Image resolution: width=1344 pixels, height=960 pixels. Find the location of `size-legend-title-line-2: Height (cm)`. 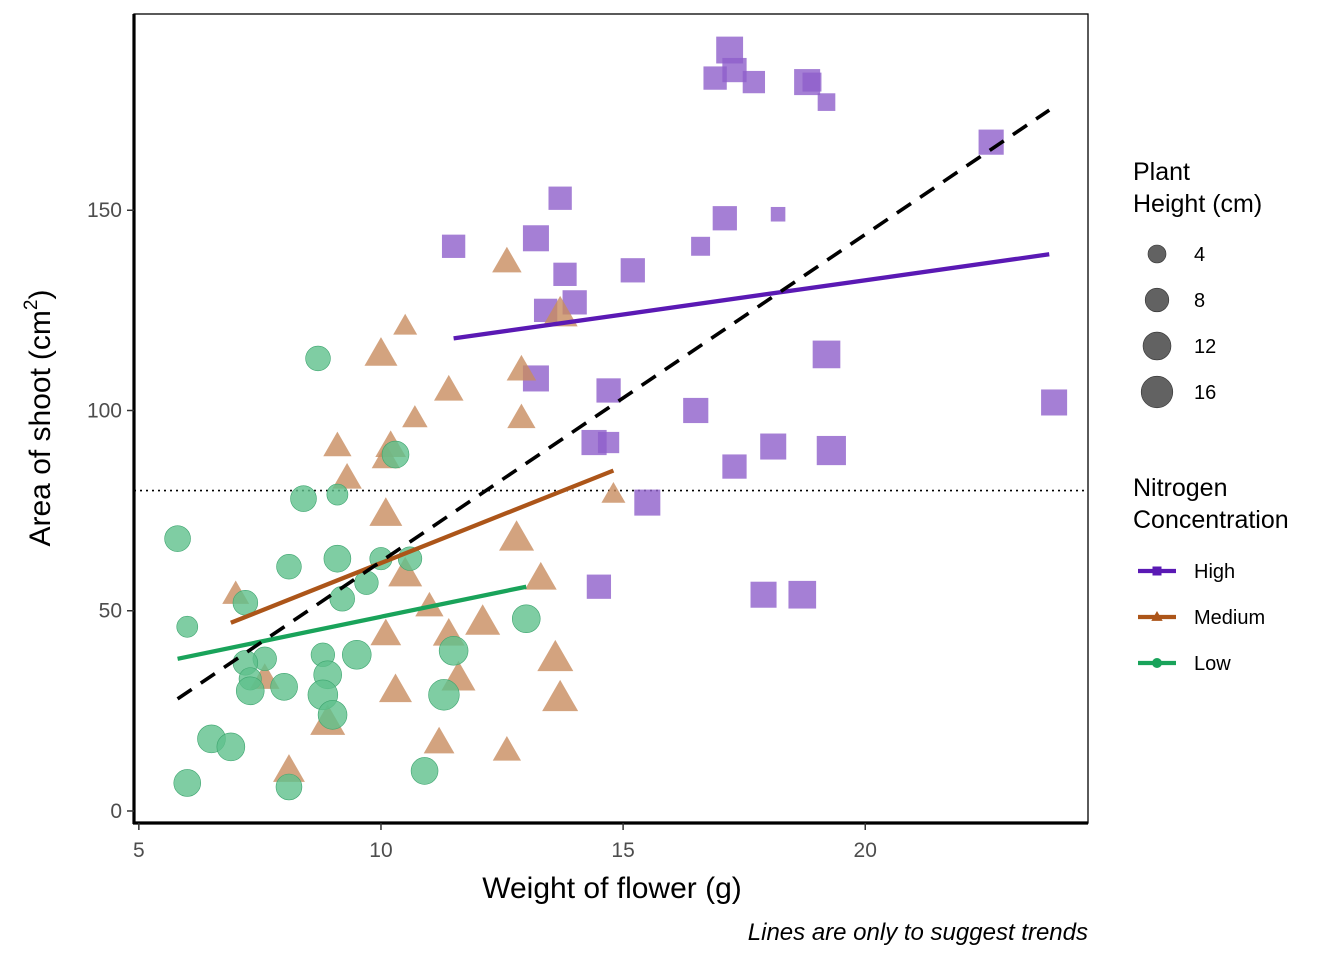

size-legend-title-line-2: Height (cm) is located at coordinates (1197, 204).